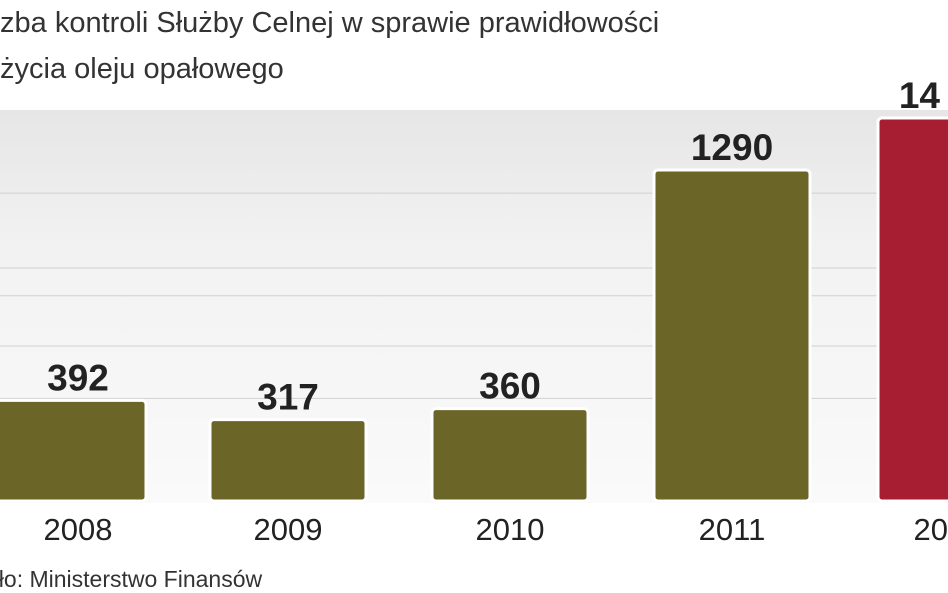  What do you see at coordinates (732, 529) in the screenshot?
I see `category-label-2011: 2011` at bounding box center [732, 529].